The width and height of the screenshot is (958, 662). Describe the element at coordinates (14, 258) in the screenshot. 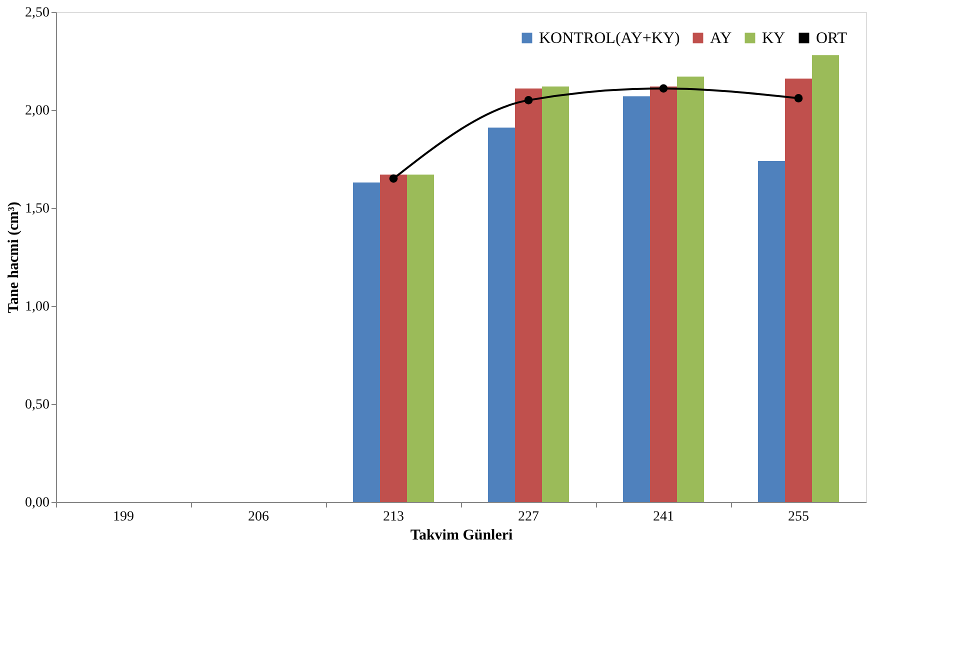

I see `y-axis-title: Tane hacmi (cm³)` at that location.